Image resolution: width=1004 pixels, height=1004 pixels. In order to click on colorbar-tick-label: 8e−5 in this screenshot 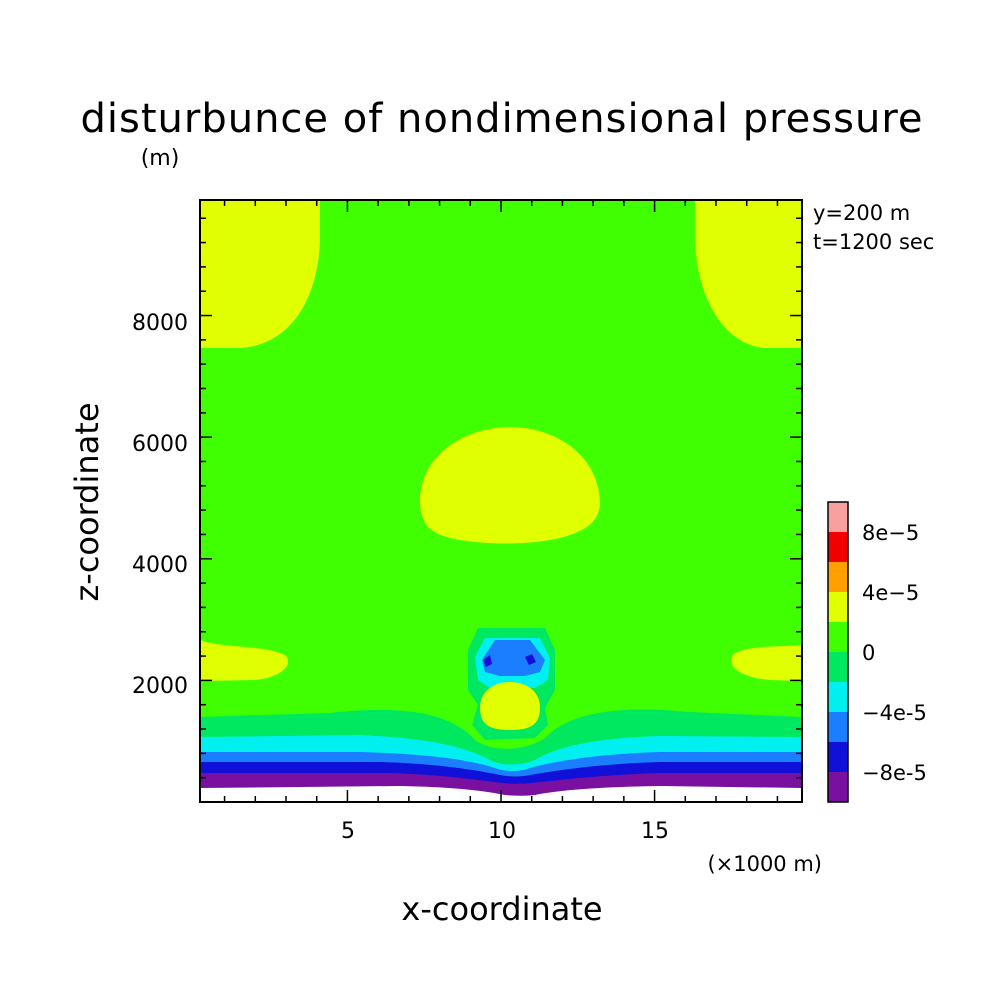, I will do `click(890, 533)`.